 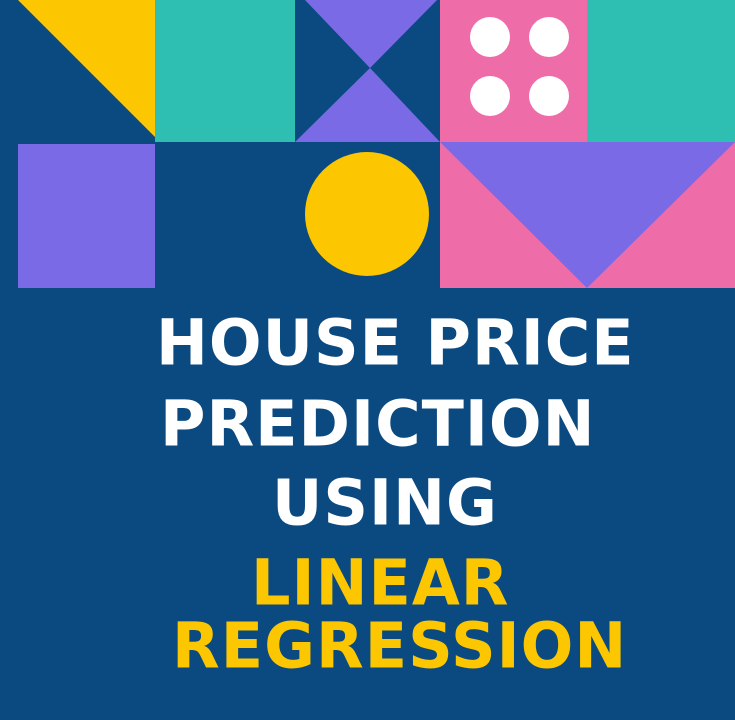 What do you see at coordinates (661, 71) in the screenshot?
I see `teal-square-right` at bounding box center [661, 71].